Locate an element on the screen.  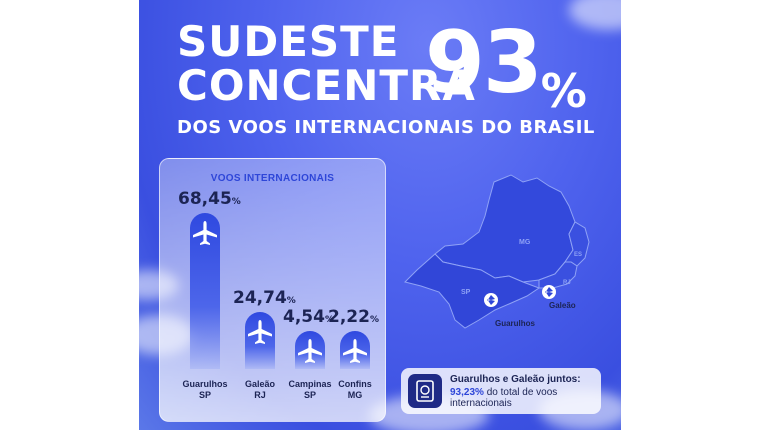
southeast-map: MG SP ES RJ Guarulhos Galeão is located at coordinates (497, 251).